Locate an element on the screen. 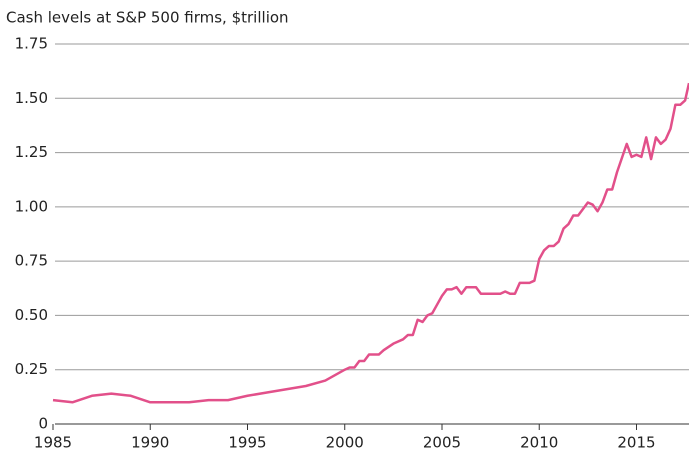 The width and height of the screenshot is (689, 458). x-tick-label: 1990 is located at coordinates (150, 443).